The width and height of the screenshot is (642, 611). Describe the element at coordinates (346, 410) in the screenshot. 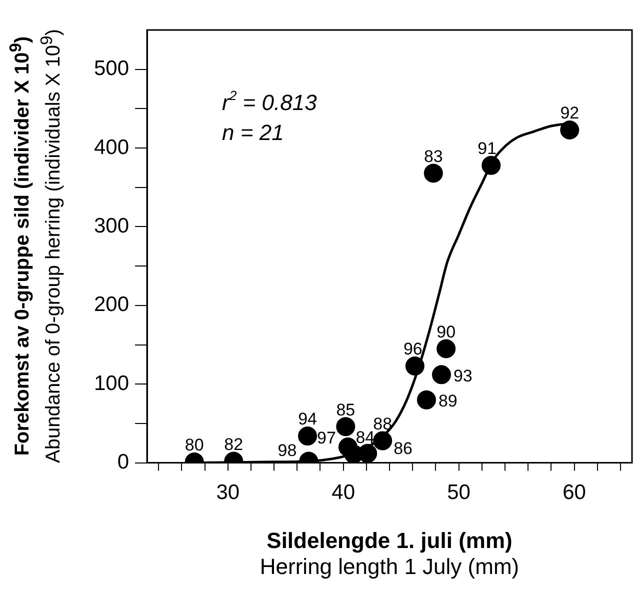

I see `annotation: 85` at that location.